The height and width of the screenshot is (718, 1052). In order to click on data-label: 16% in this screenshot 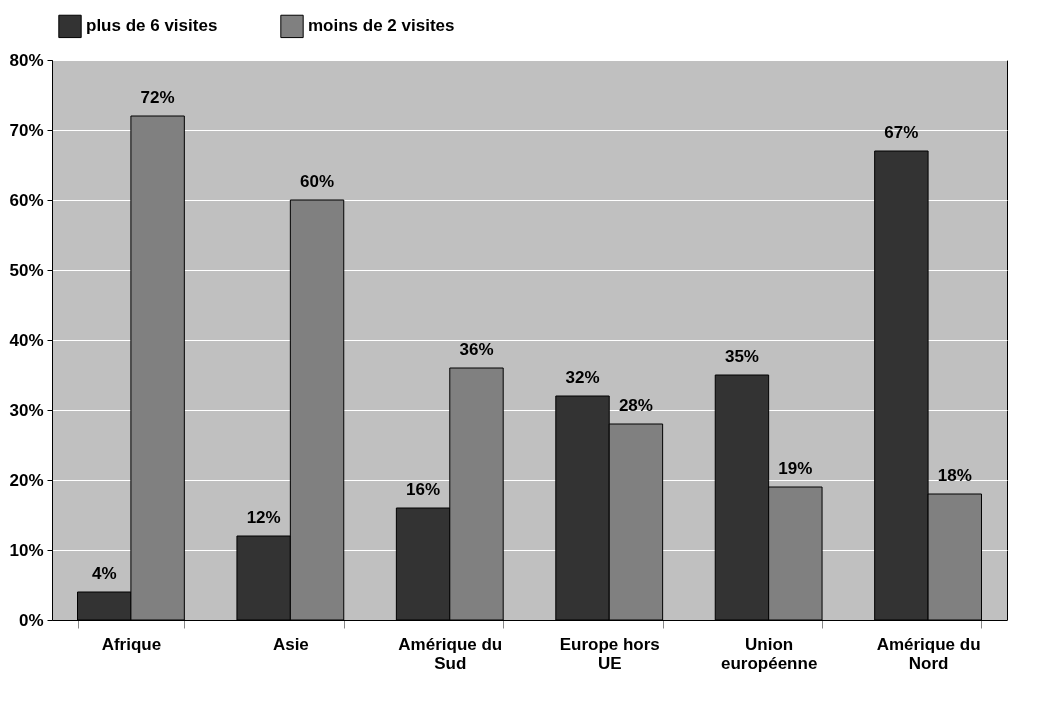, I will do `click(423, 489)`.